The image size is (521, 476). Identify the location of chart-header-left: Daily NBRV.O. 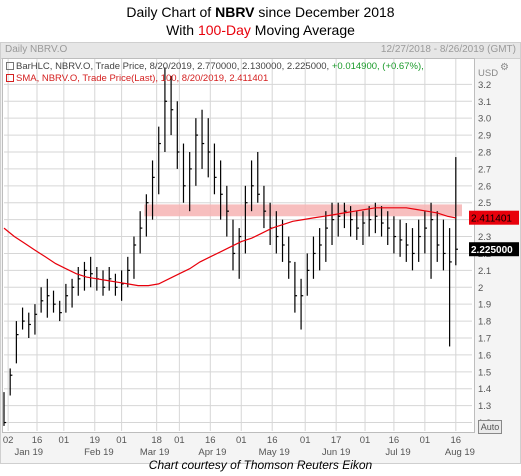
(36, 49).